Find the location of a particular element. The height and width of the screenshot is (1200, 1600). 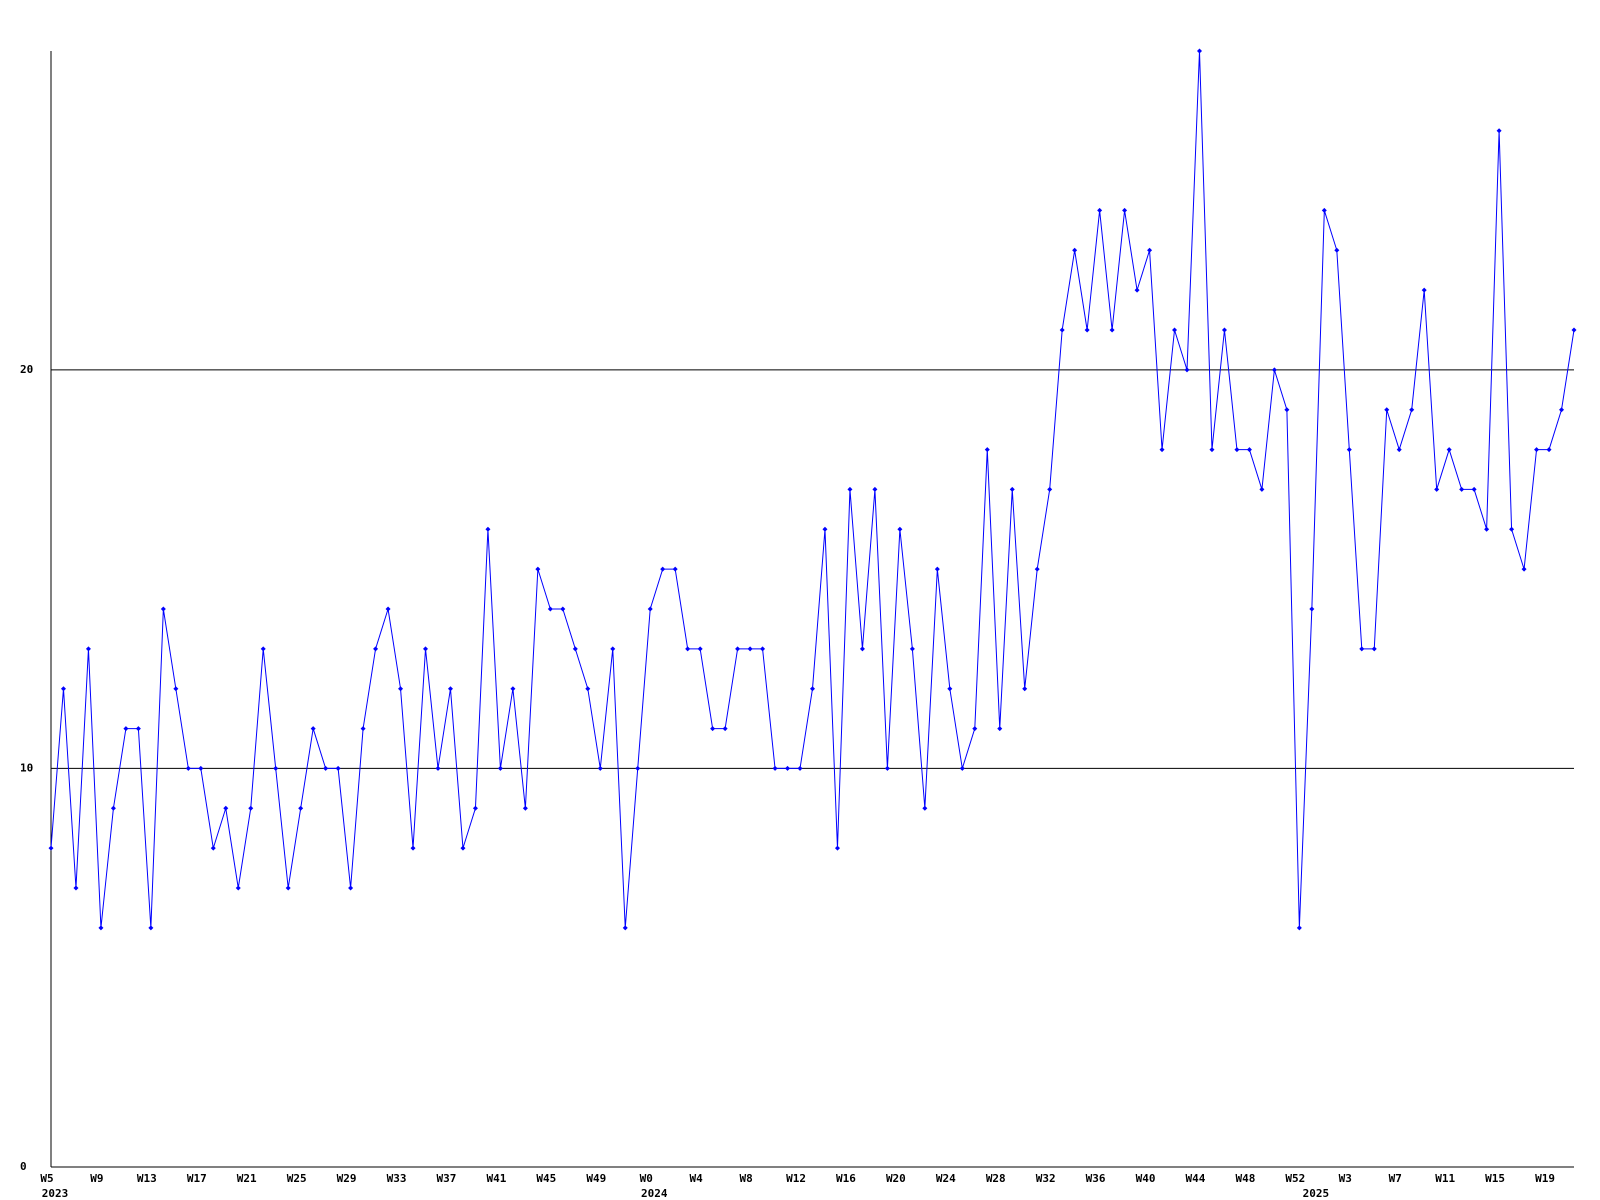

x-tick-label: W41 is located at coordinates (496, 1178).